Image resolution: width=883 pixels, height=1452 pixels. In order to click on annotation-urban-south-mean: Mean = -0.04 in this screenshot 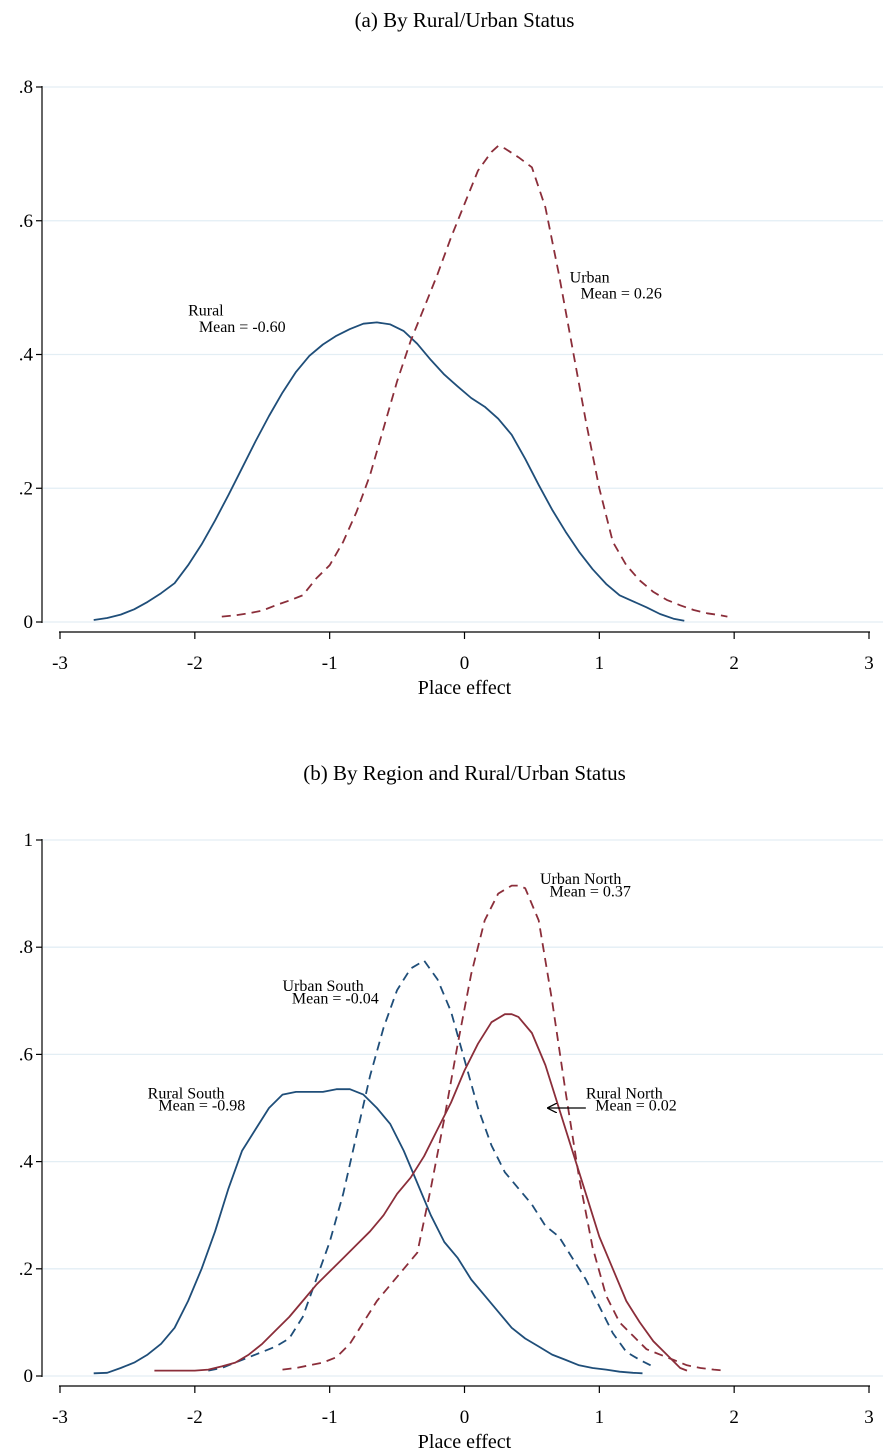, I will do `click(335, 998)`.